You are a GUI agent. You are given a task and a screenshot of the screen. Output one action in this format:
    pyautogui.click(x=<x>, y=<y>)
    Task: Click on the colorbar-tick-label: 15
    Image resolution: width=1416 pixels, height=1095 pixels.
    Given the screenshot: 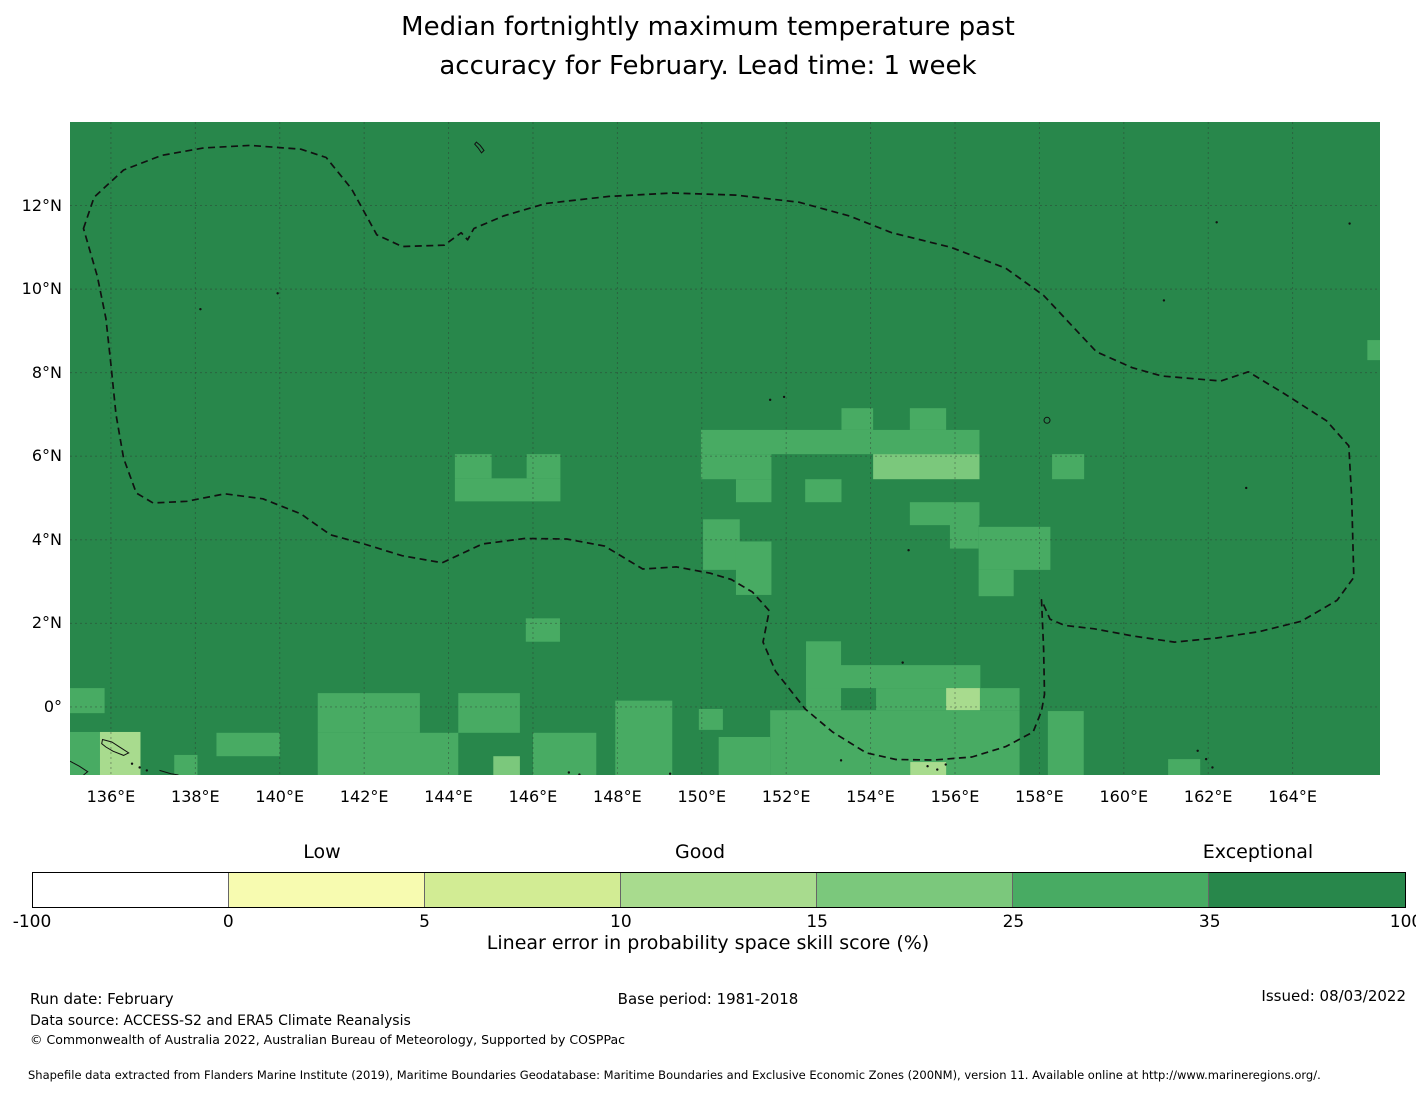 What is the action you would take?
    pyautogui.click(x=817, y=922)
    